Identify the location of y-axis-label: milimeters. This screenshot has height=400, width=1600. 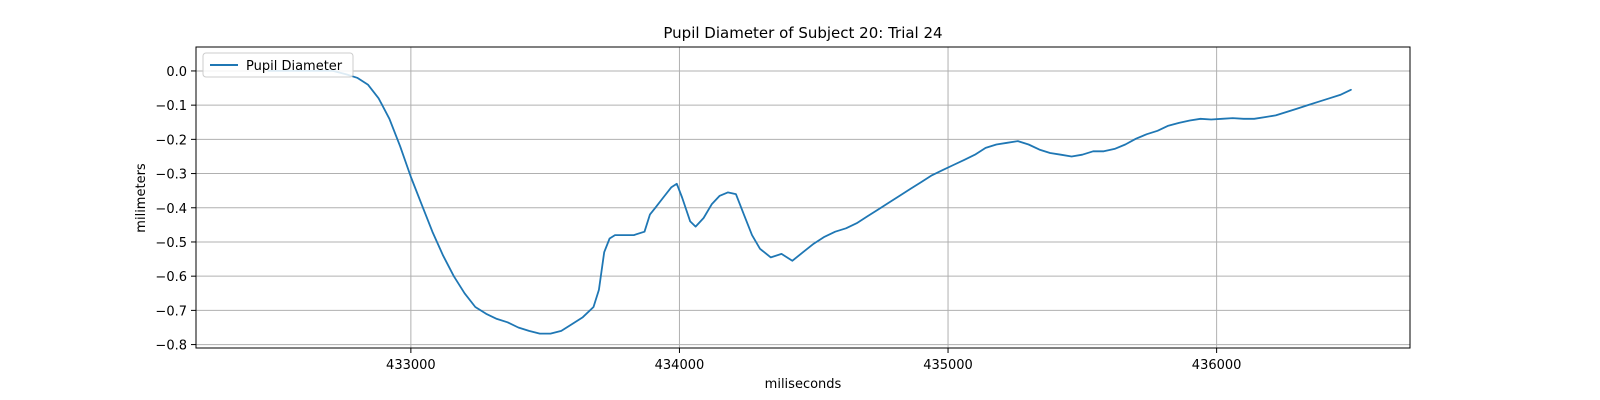
(141, 198).